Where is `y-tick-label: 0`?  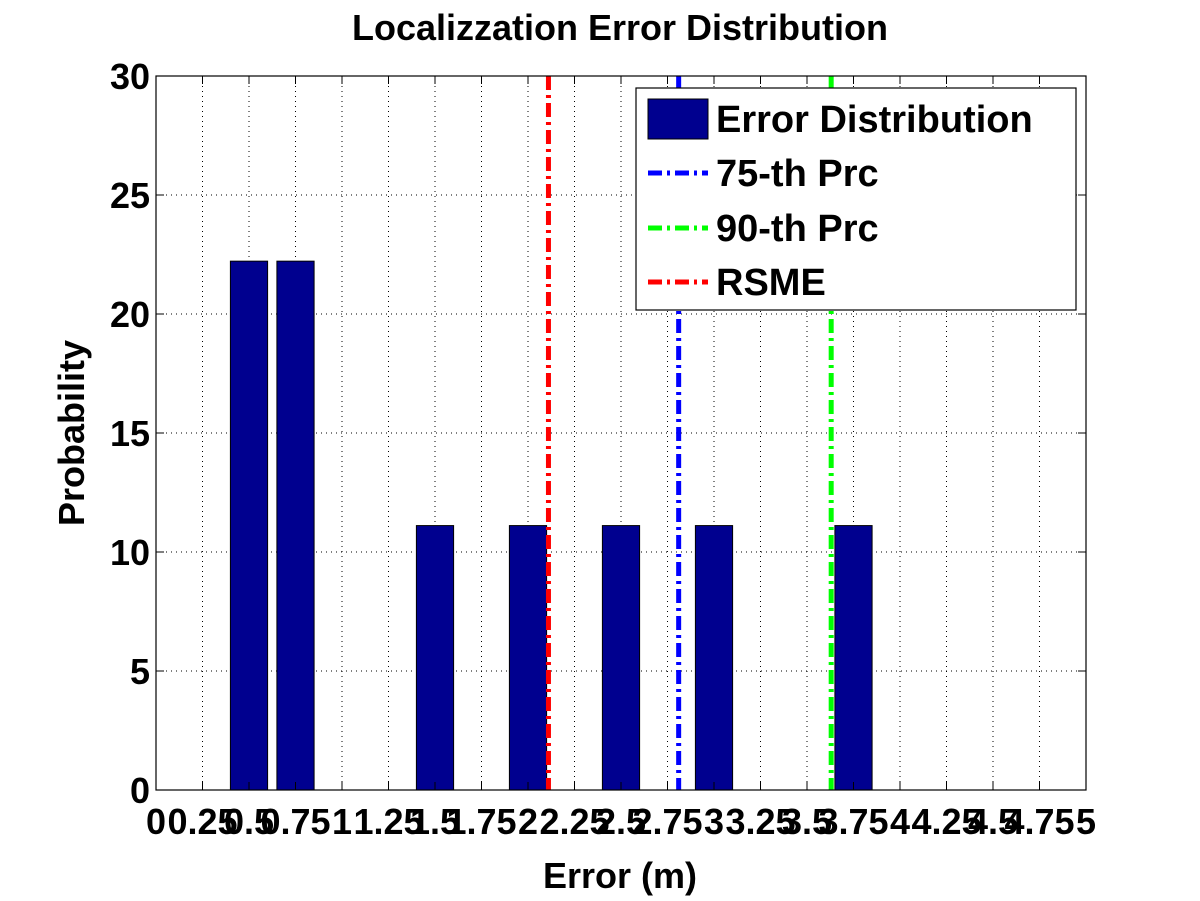
y-tick-label: 0 is located at coordinates (140, 790).